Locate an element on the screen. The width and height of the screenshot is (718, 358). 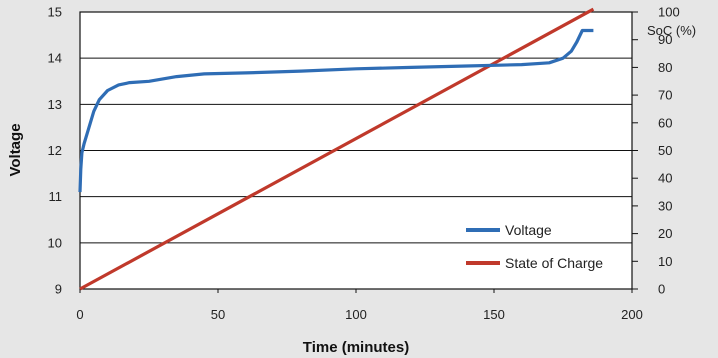
x-axis-title: Time (minutes) is located at coordinates (356, 347).